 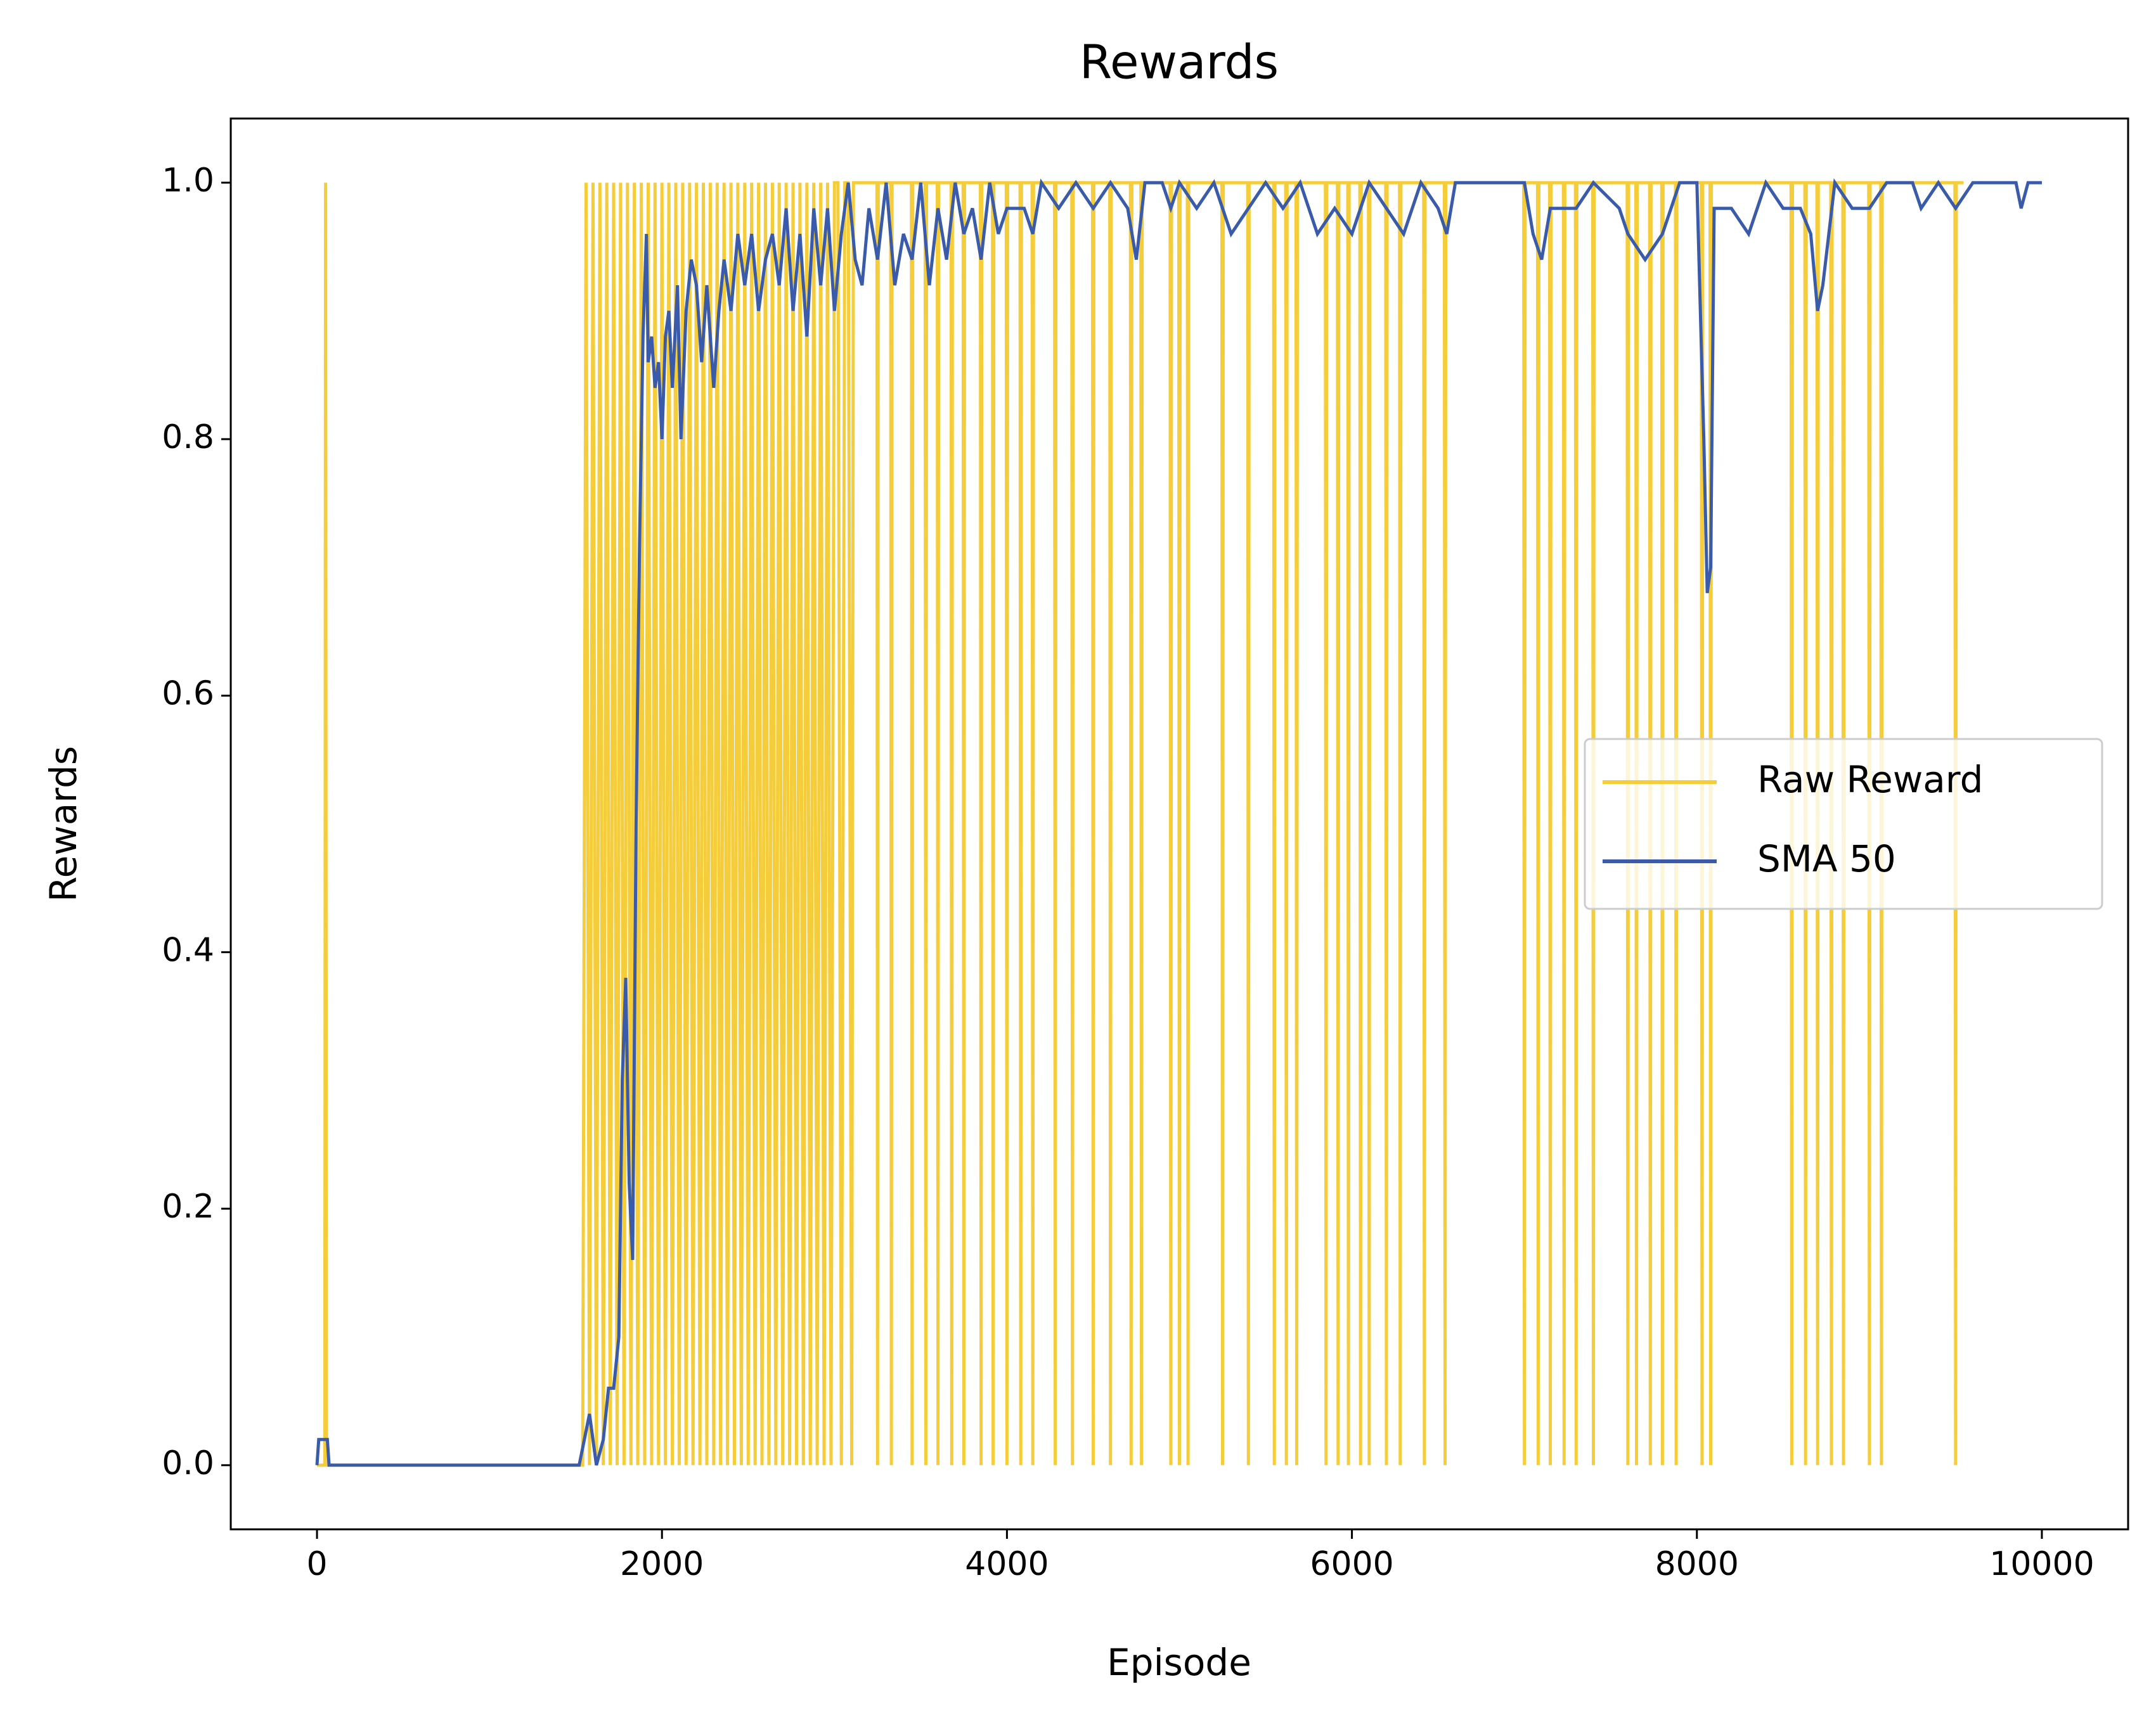 I want to click on legend-label: Raw Reward, so click(x=1870, y=779).